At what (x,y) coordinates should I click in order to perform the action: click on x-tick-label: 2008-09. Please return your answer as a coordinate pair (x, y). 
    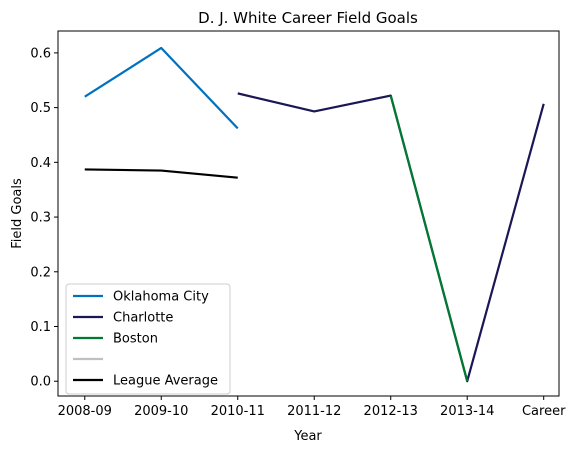
    Looking at the image, I should click on (85, 411).